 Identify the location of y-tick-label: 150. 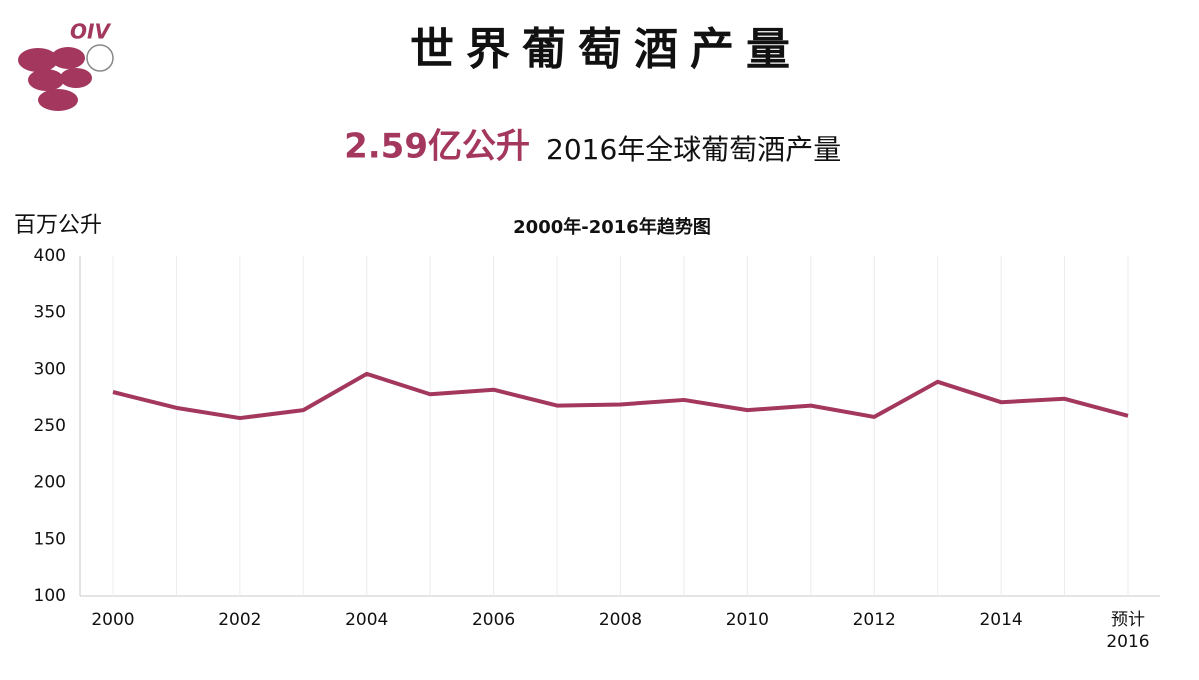
(50, 539).